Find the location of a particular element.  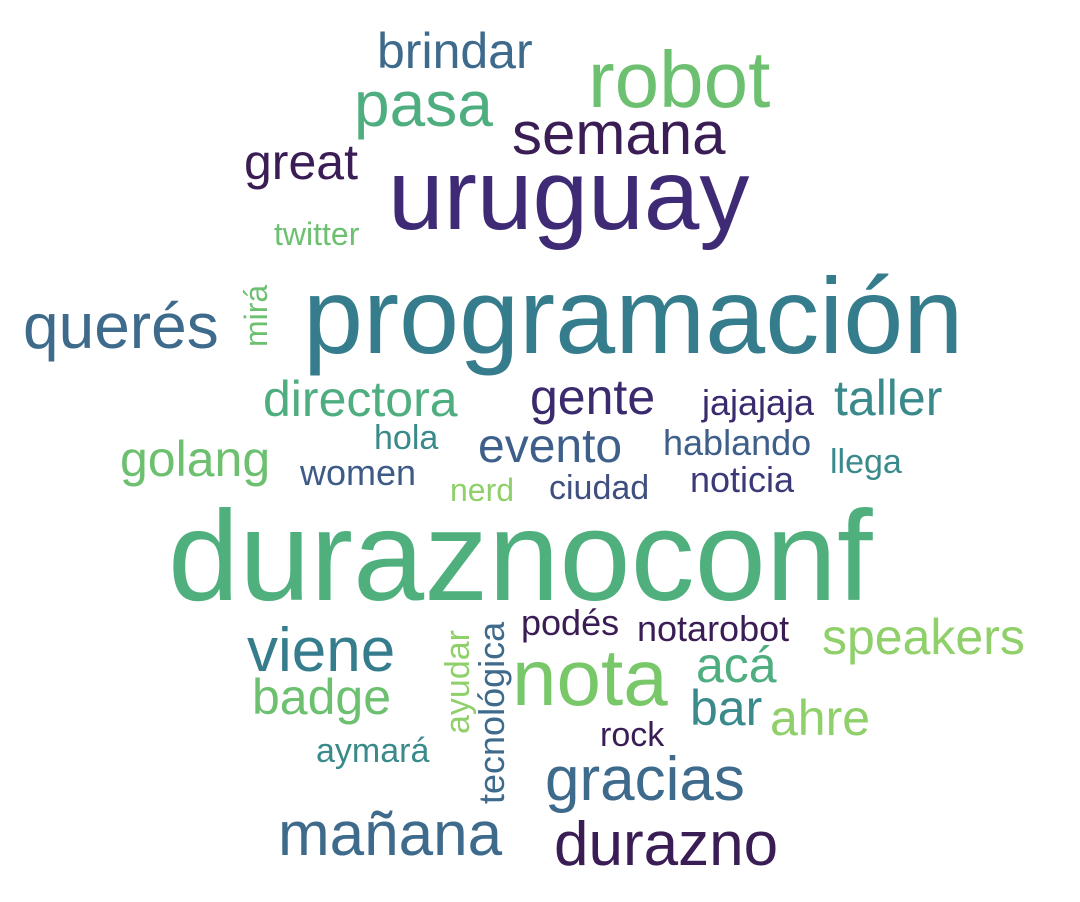

word-great: great is located at coordinates (301, 162).